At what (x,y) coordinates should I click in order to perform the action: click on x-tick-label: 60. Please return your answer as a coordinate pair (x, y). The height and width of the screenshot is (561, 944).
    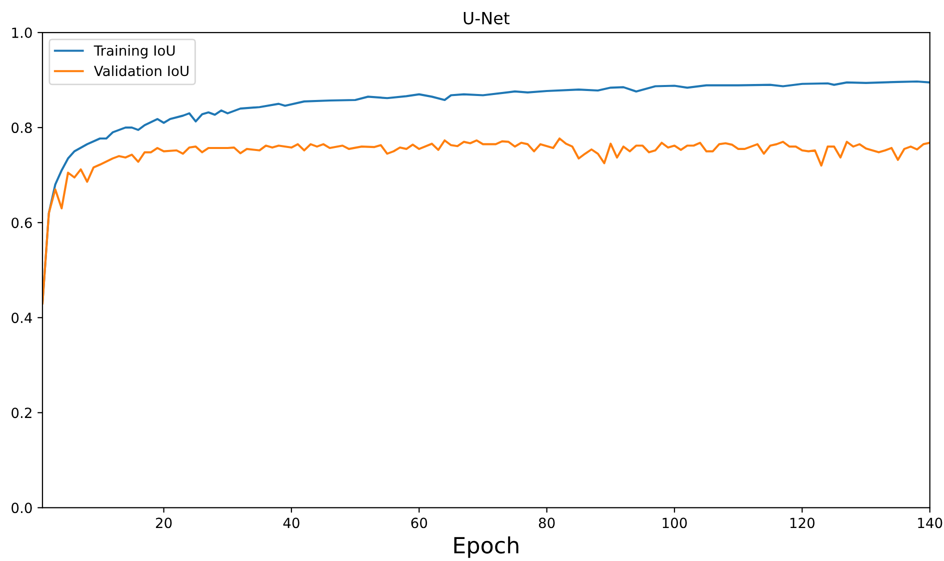
    Looking at the image, I should click on (419, 523).